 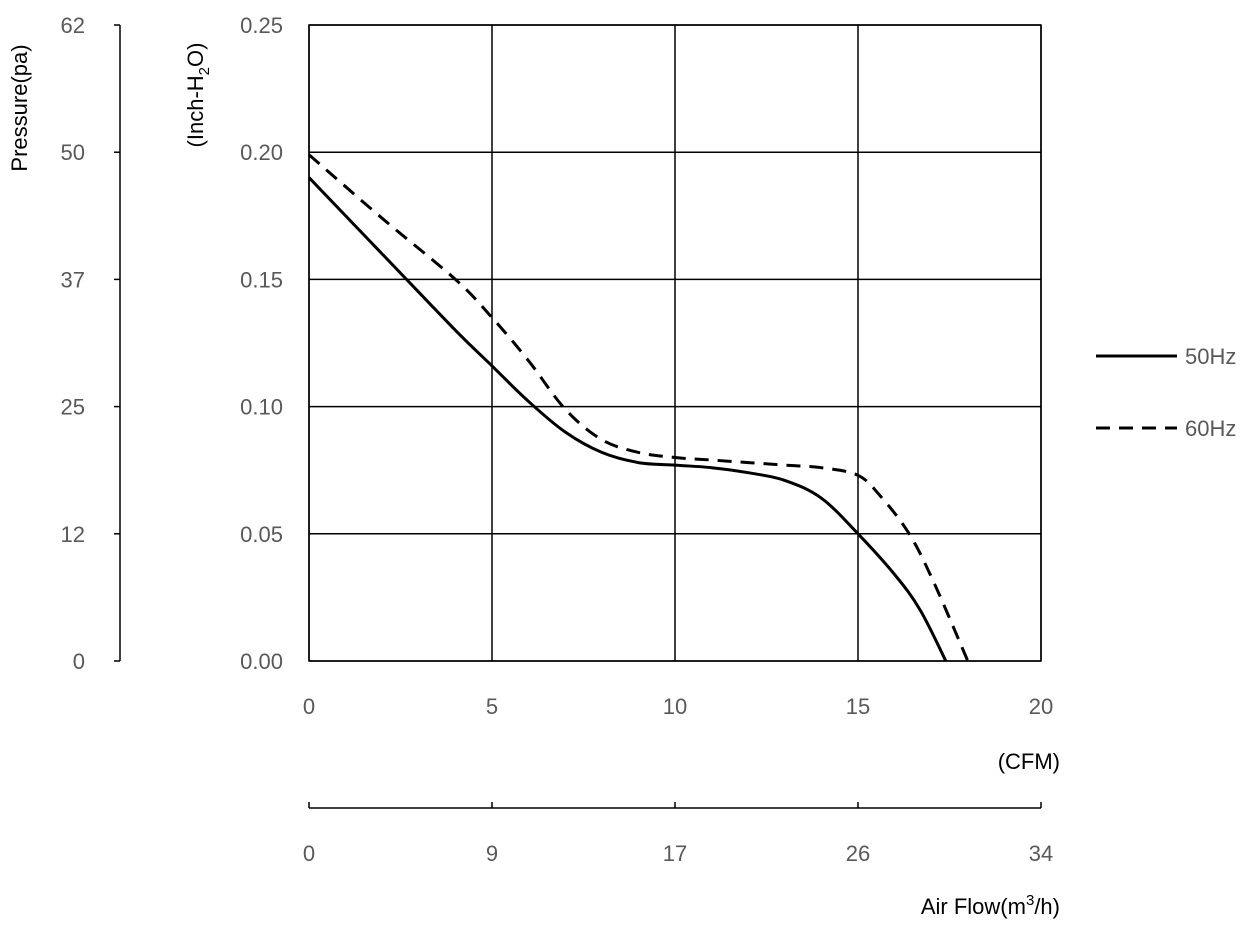 I want to click on pressure-tick-label: 12, so click(x=73, y=534).